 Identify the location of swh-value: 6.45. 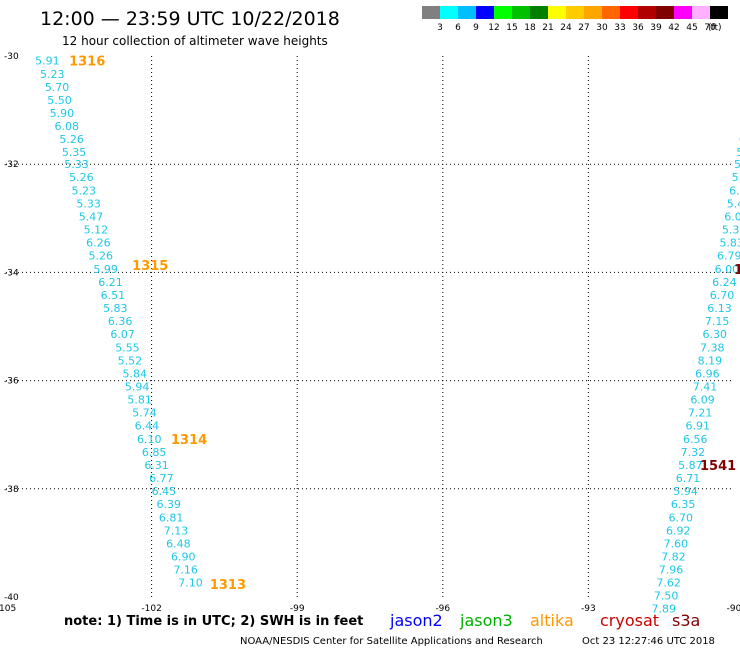
(164, 491).